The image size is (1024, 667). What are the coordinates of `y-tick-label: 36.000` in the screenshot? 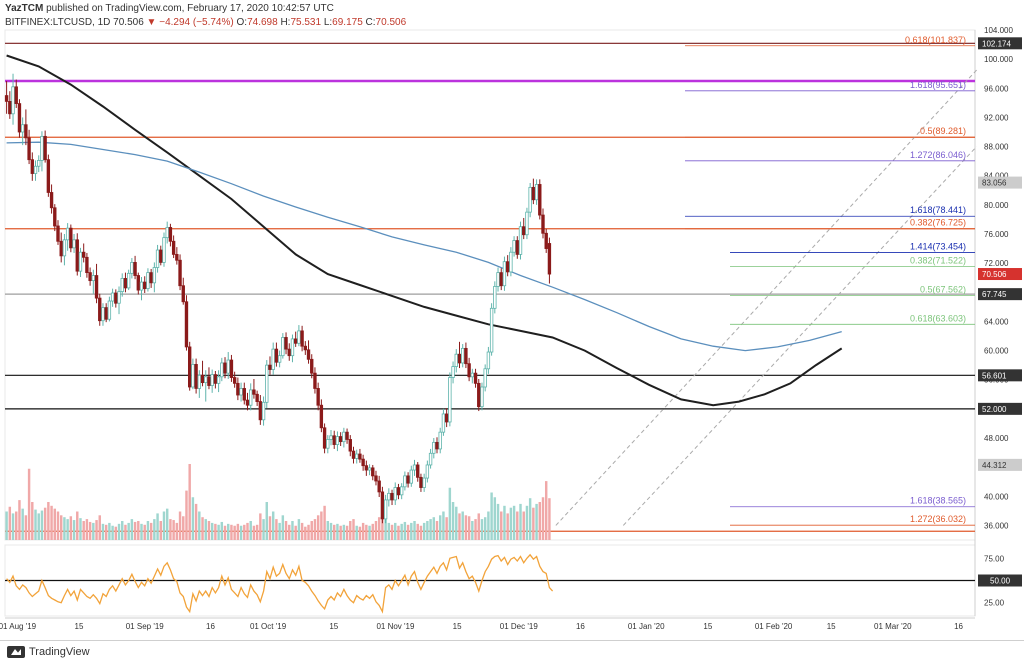 It's located at (996, 525).